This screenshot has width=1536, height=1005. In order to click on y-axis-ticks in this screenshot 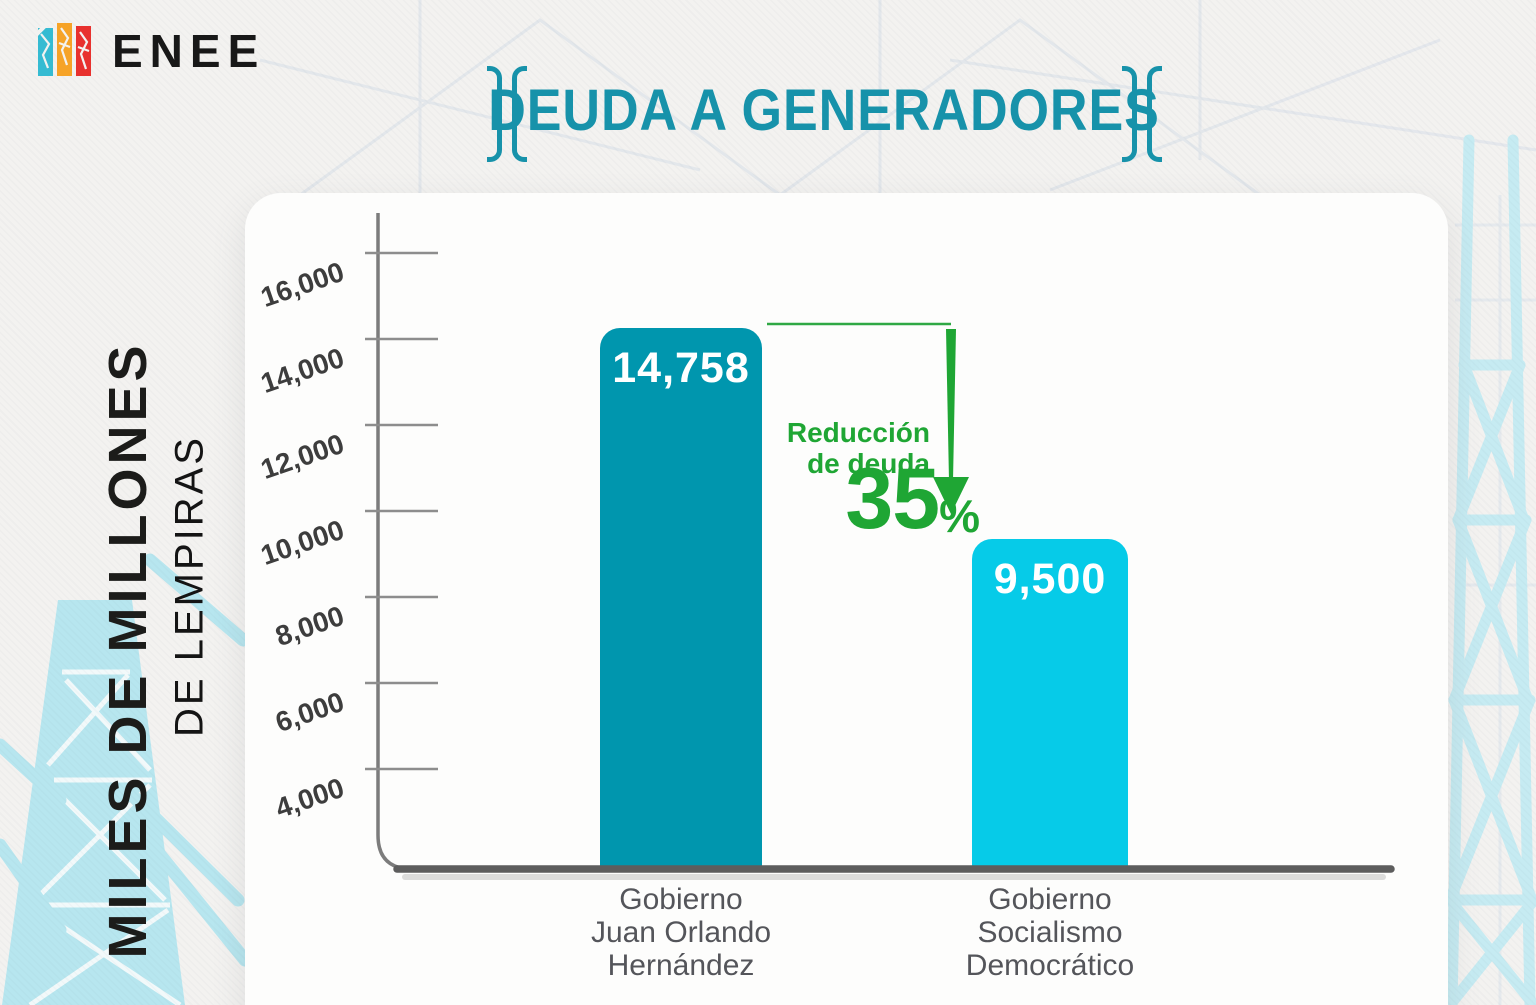, I will do `click(401, 511)`.